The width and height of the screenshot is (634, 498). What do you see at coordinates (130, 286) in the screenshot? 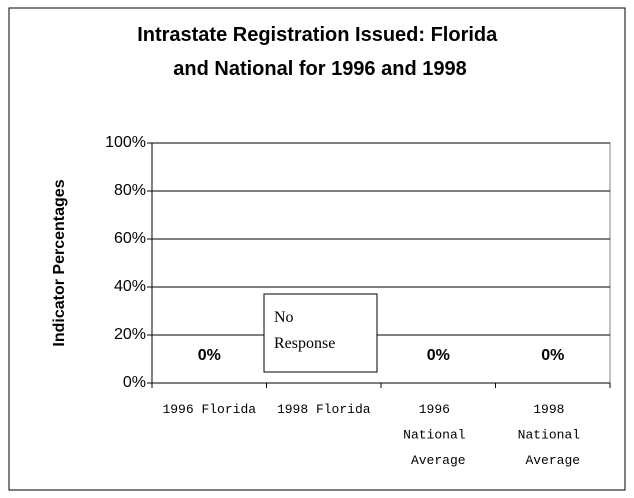
I see `y-tick-label: 40%` at bounding box center [130, 286].